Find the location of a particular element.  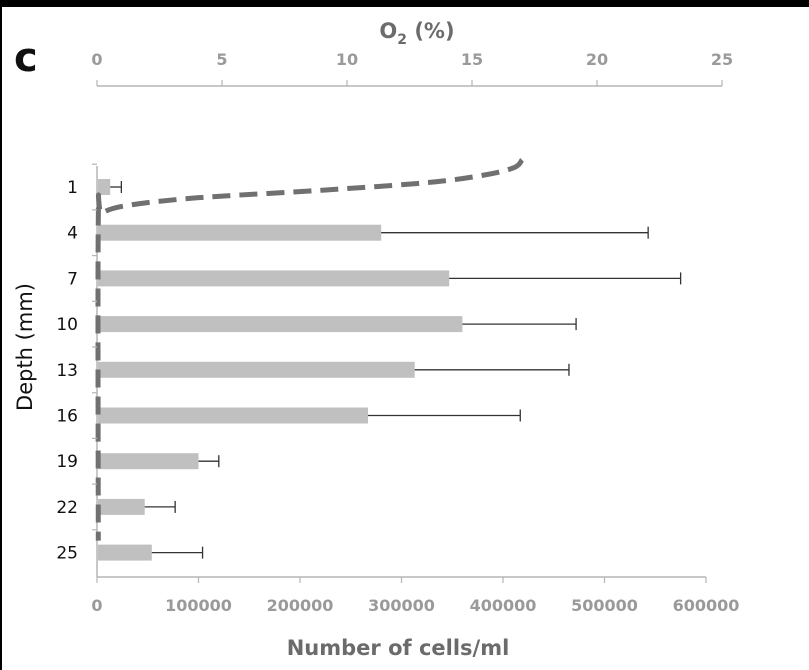

y-axis-title: Depth (mm) is located at coordinates (25, 347).